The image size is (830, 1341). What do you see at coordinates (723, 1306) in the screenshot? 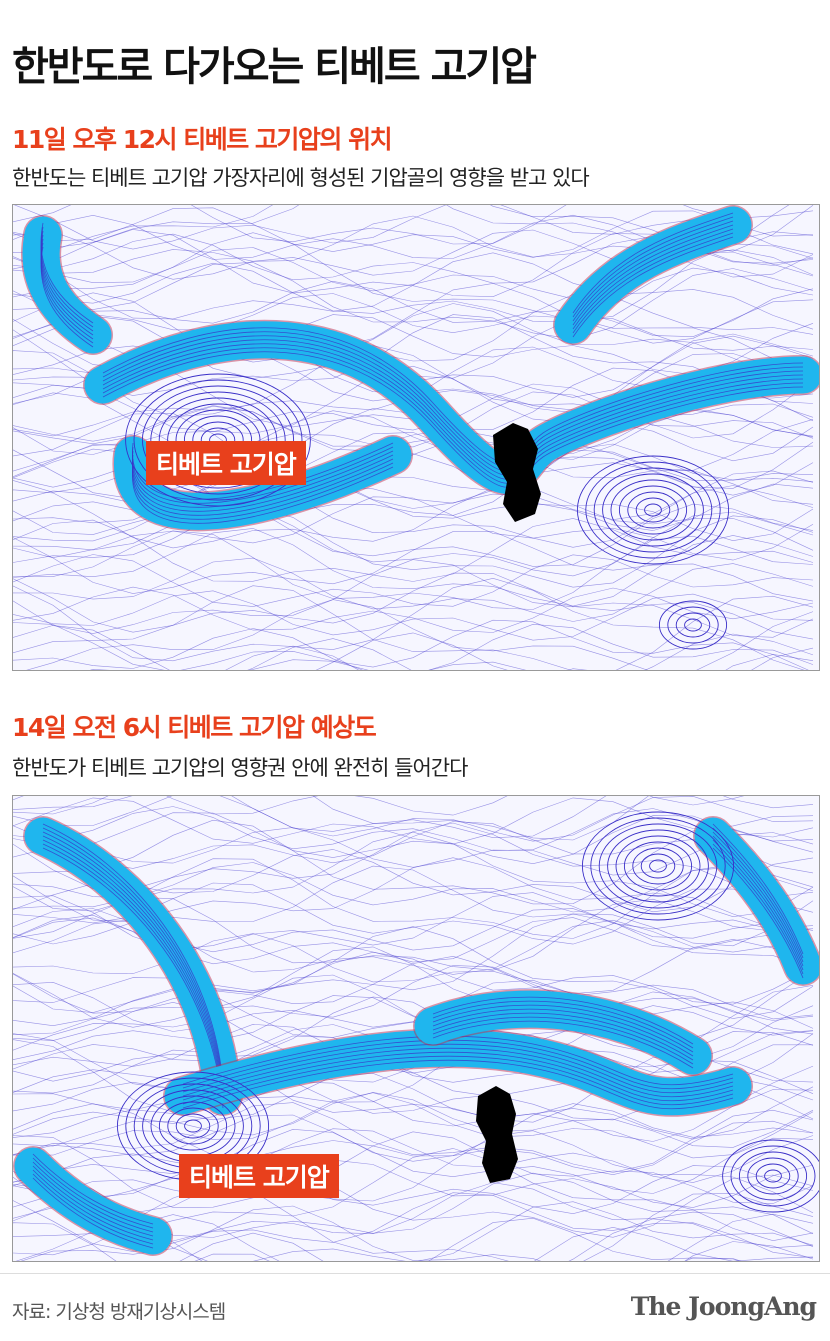
I see `joongang-logo: The JoongAng` at bounding box center [723, 1306].